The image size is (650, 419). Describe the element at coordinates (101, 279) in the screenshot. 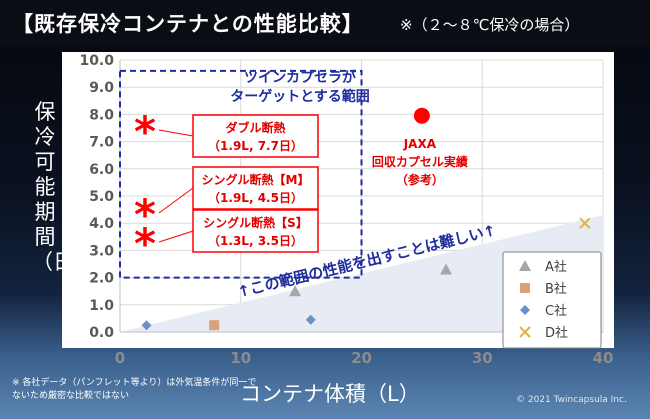

I see `y-tick-label: 2.0` at that location.